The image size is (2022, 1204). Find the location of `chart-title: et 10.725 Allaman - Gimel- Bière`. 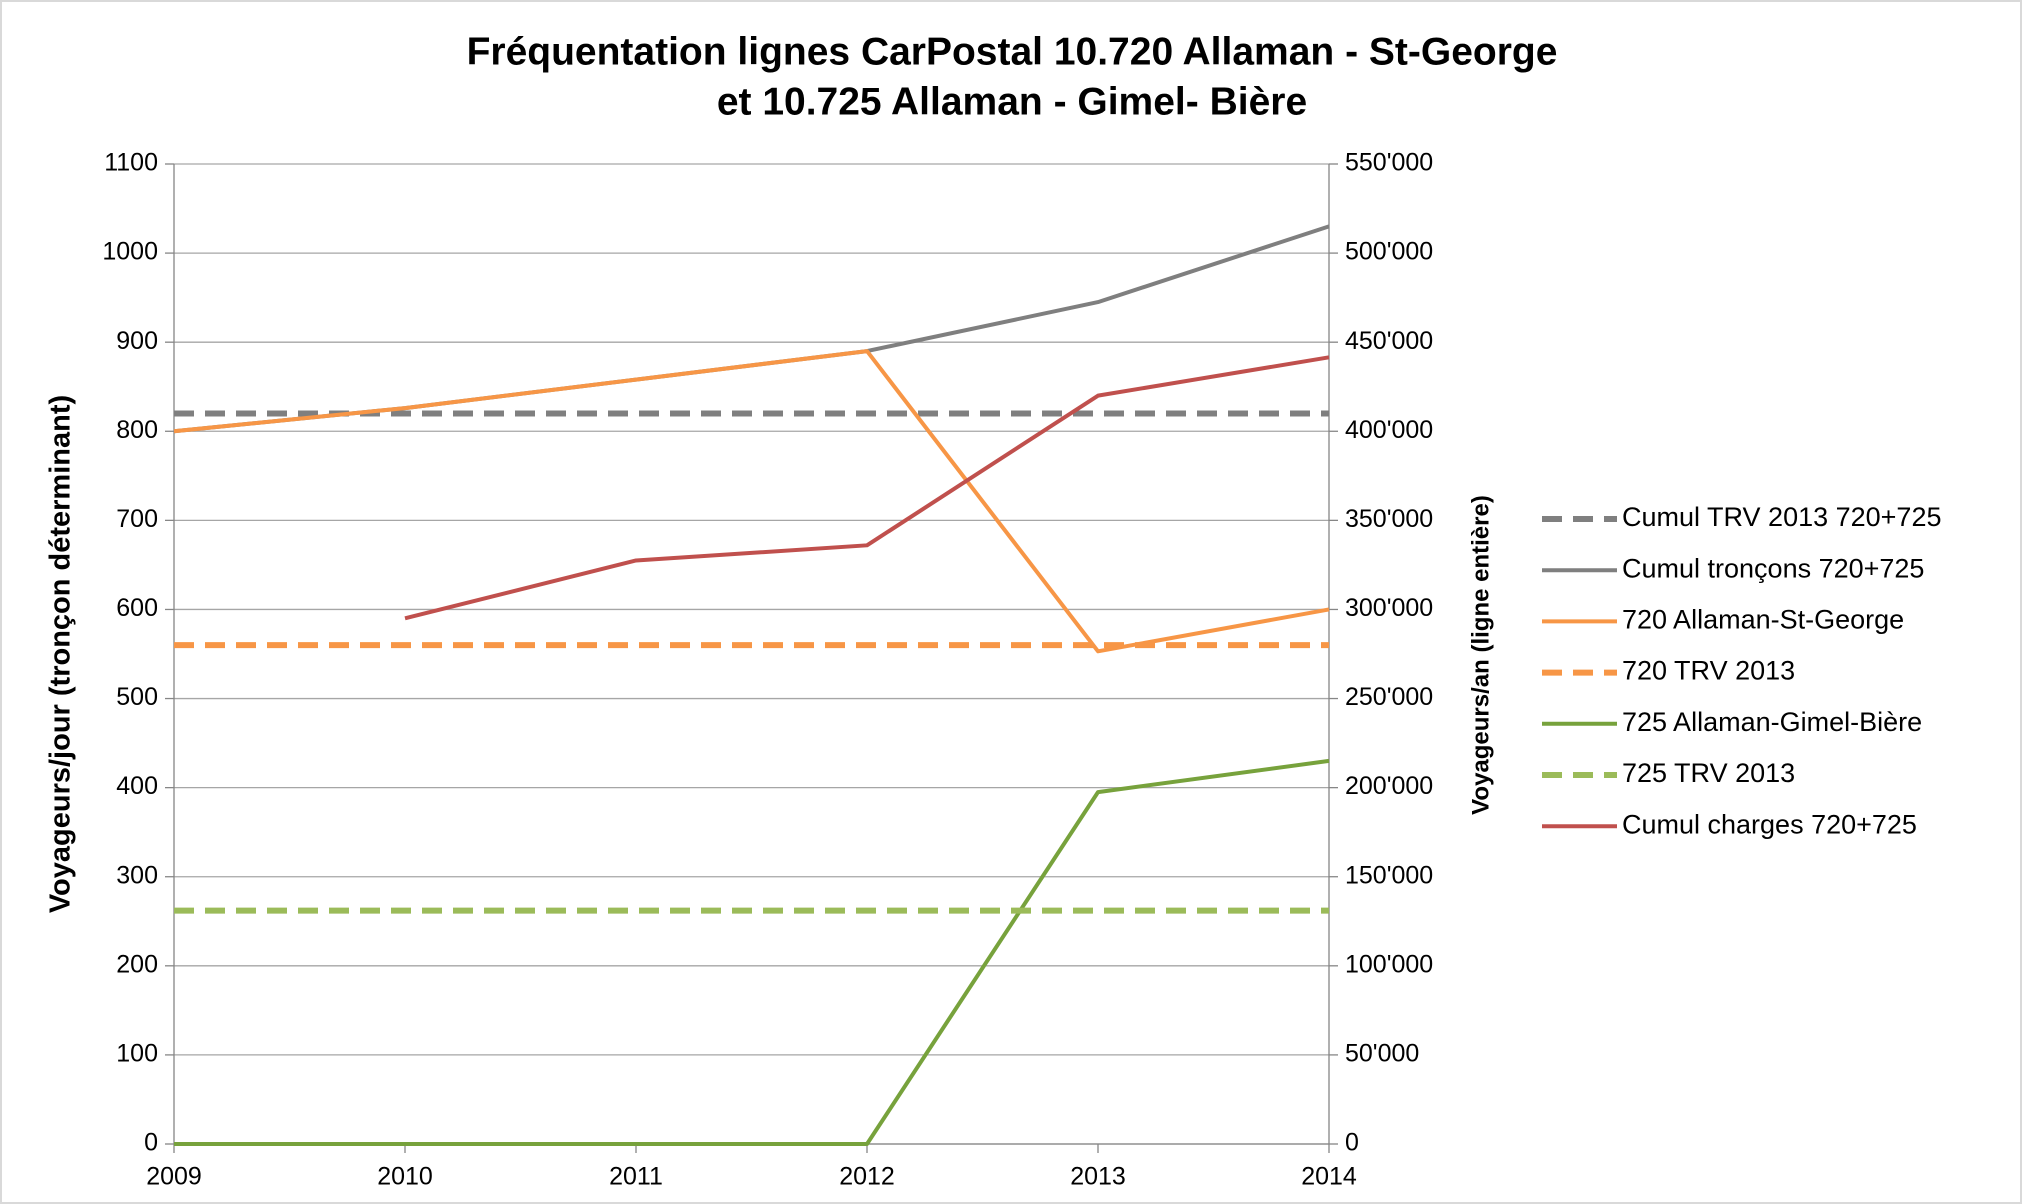

chart-title: et 10.725 Allaman - Gimel- Bière is located at coordinates (1012, 101).